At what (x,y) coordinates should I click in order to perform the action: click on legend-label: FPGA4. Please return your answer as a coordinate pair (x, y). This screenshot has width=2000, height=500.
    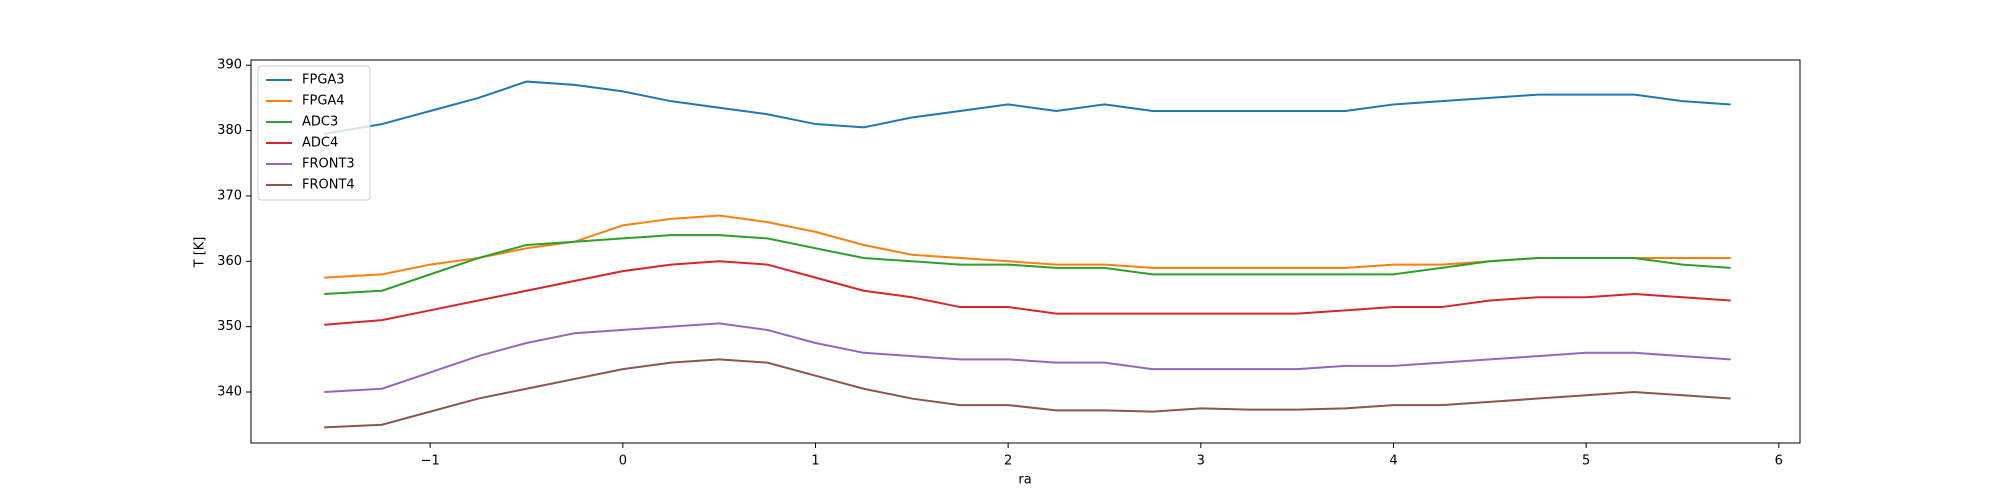
    Looking at the image, I should click on (323, 101).